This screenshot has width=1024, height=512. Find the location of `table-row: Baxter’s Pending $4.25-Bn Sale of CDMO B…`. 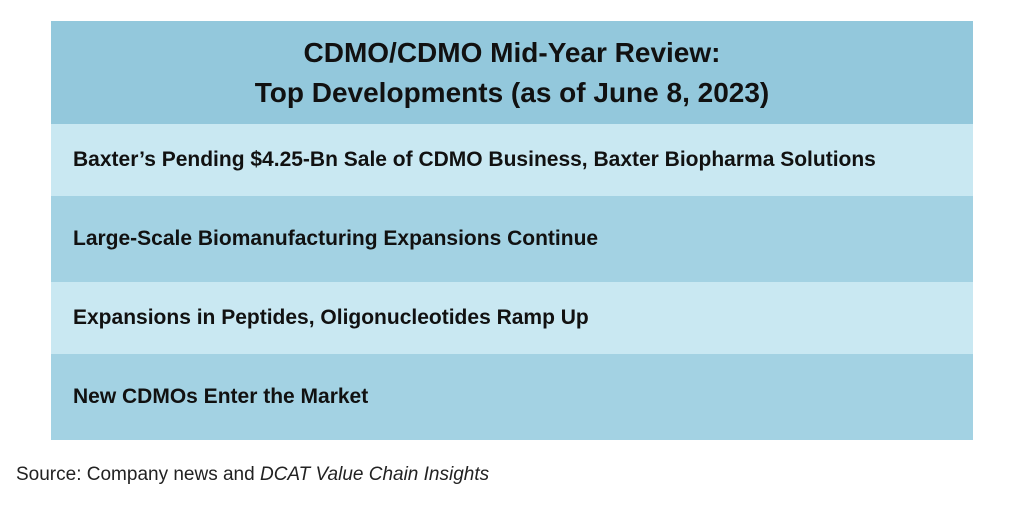

table-row: Baxter’s Pending $4.25-Bn Sale of CDMO B… is located at coordinates (512, 160).